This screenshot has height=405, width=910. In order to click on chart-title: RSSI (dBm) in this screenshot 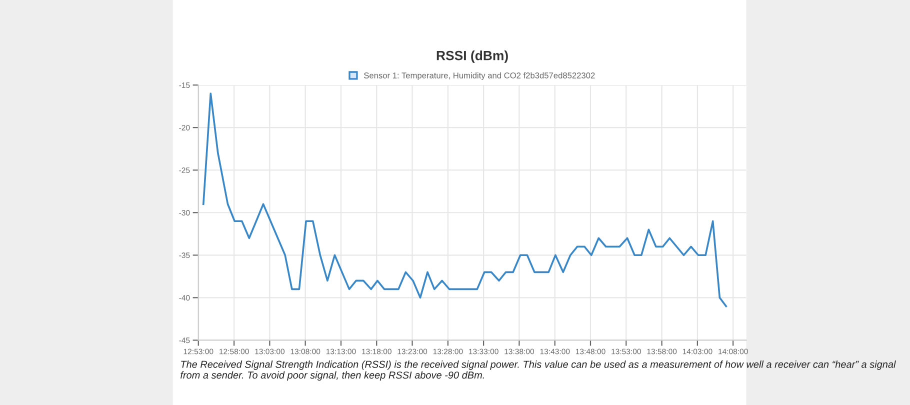, I will do `click(472, 56)`.